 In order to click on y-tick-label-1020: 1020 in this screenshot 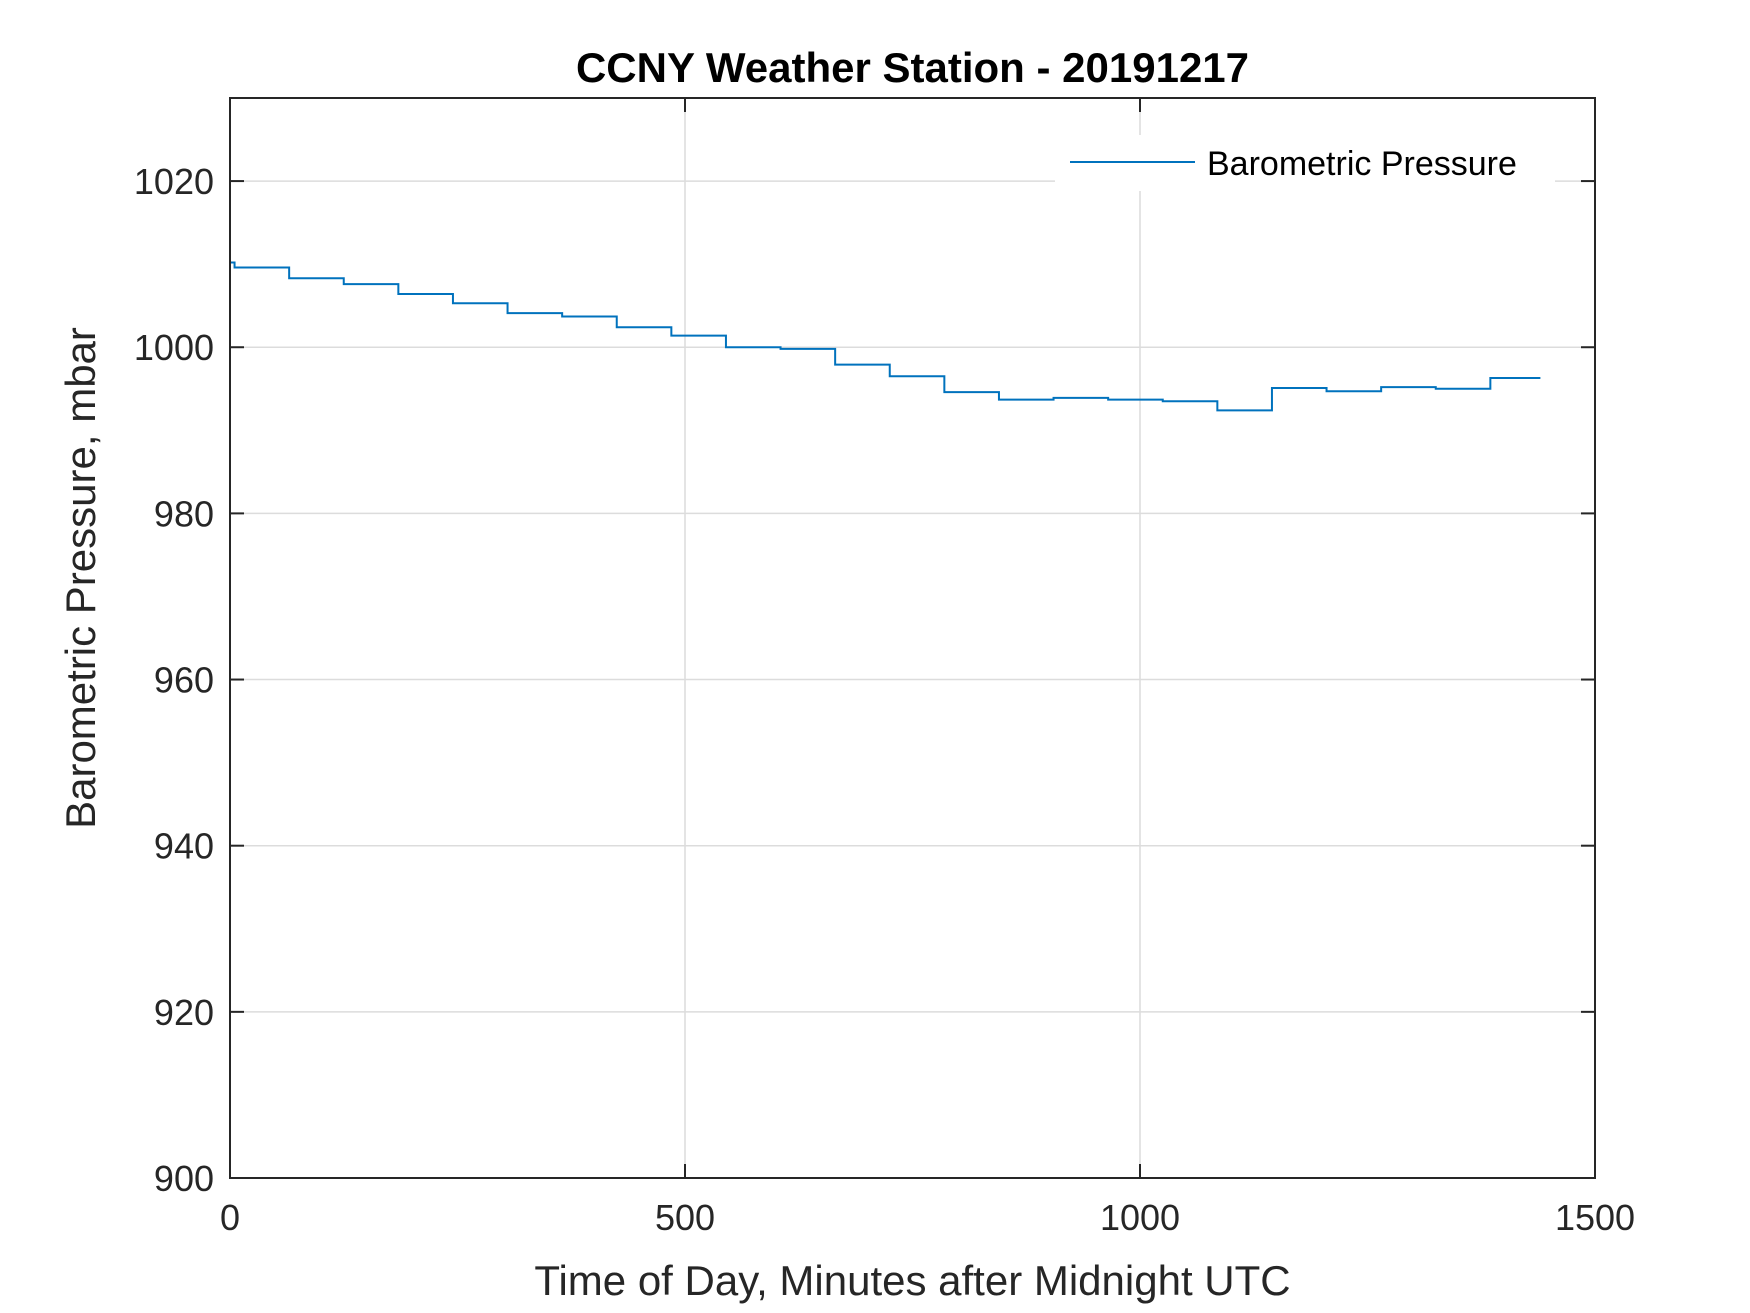, I will do `click(174, 181)`.